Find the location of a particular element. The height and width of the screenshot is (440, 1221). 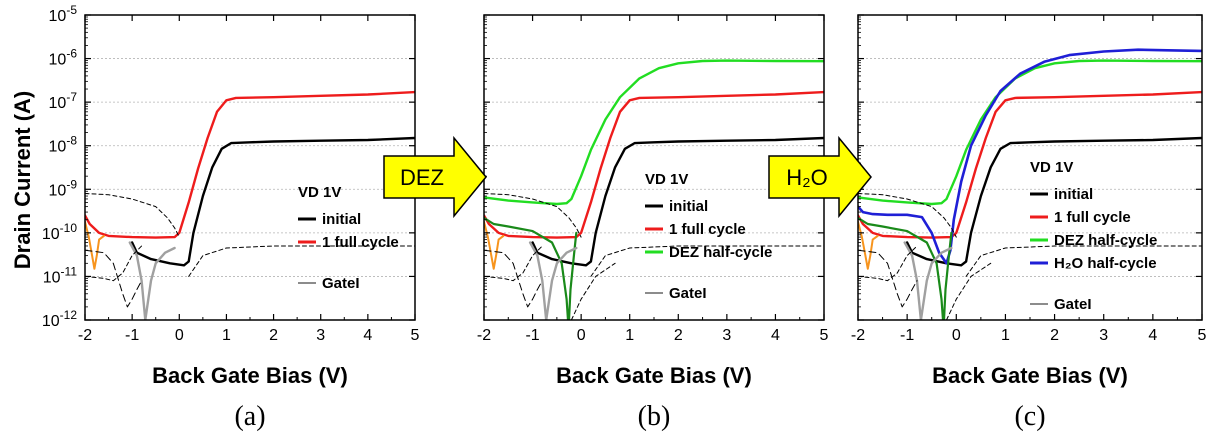

process-arrow: H₂O is located at coordinates (820, 177).